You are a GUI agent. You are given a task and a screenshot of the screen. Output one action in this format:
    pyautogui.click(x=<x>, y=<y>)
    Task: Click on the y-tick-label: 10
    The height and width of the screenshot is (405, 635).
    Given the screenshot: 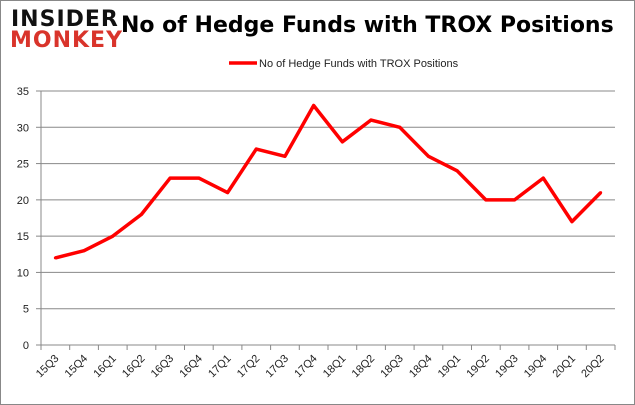 What is the action you would take?
    pyautogui.click(x=23, y=273)
    